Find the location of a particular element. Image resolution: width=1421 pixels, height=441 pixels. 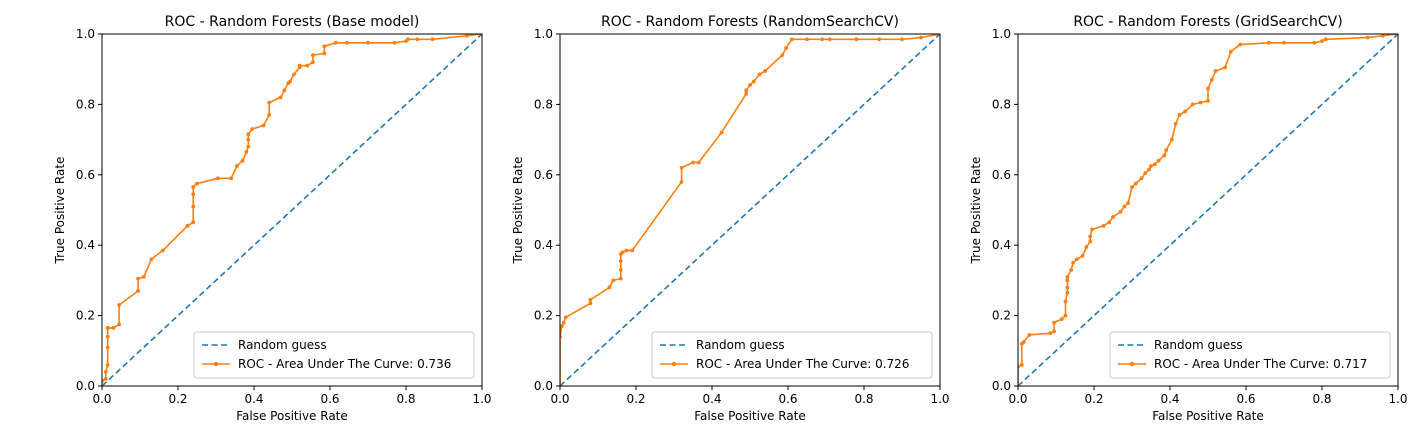

legend-roc-label: ROC - Area Under The Curve: 0.717 is located at coordinates (1260, 364).